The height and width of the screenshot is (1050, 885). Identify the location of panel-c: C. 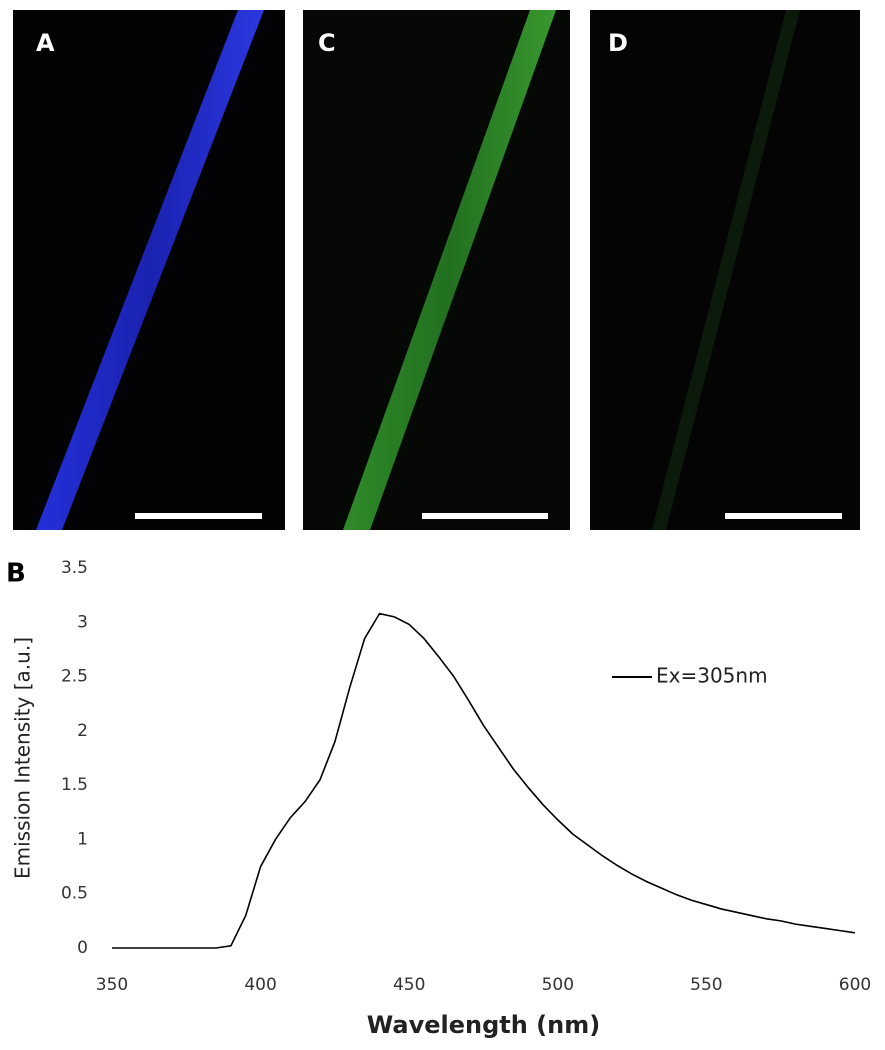
(436, 270).